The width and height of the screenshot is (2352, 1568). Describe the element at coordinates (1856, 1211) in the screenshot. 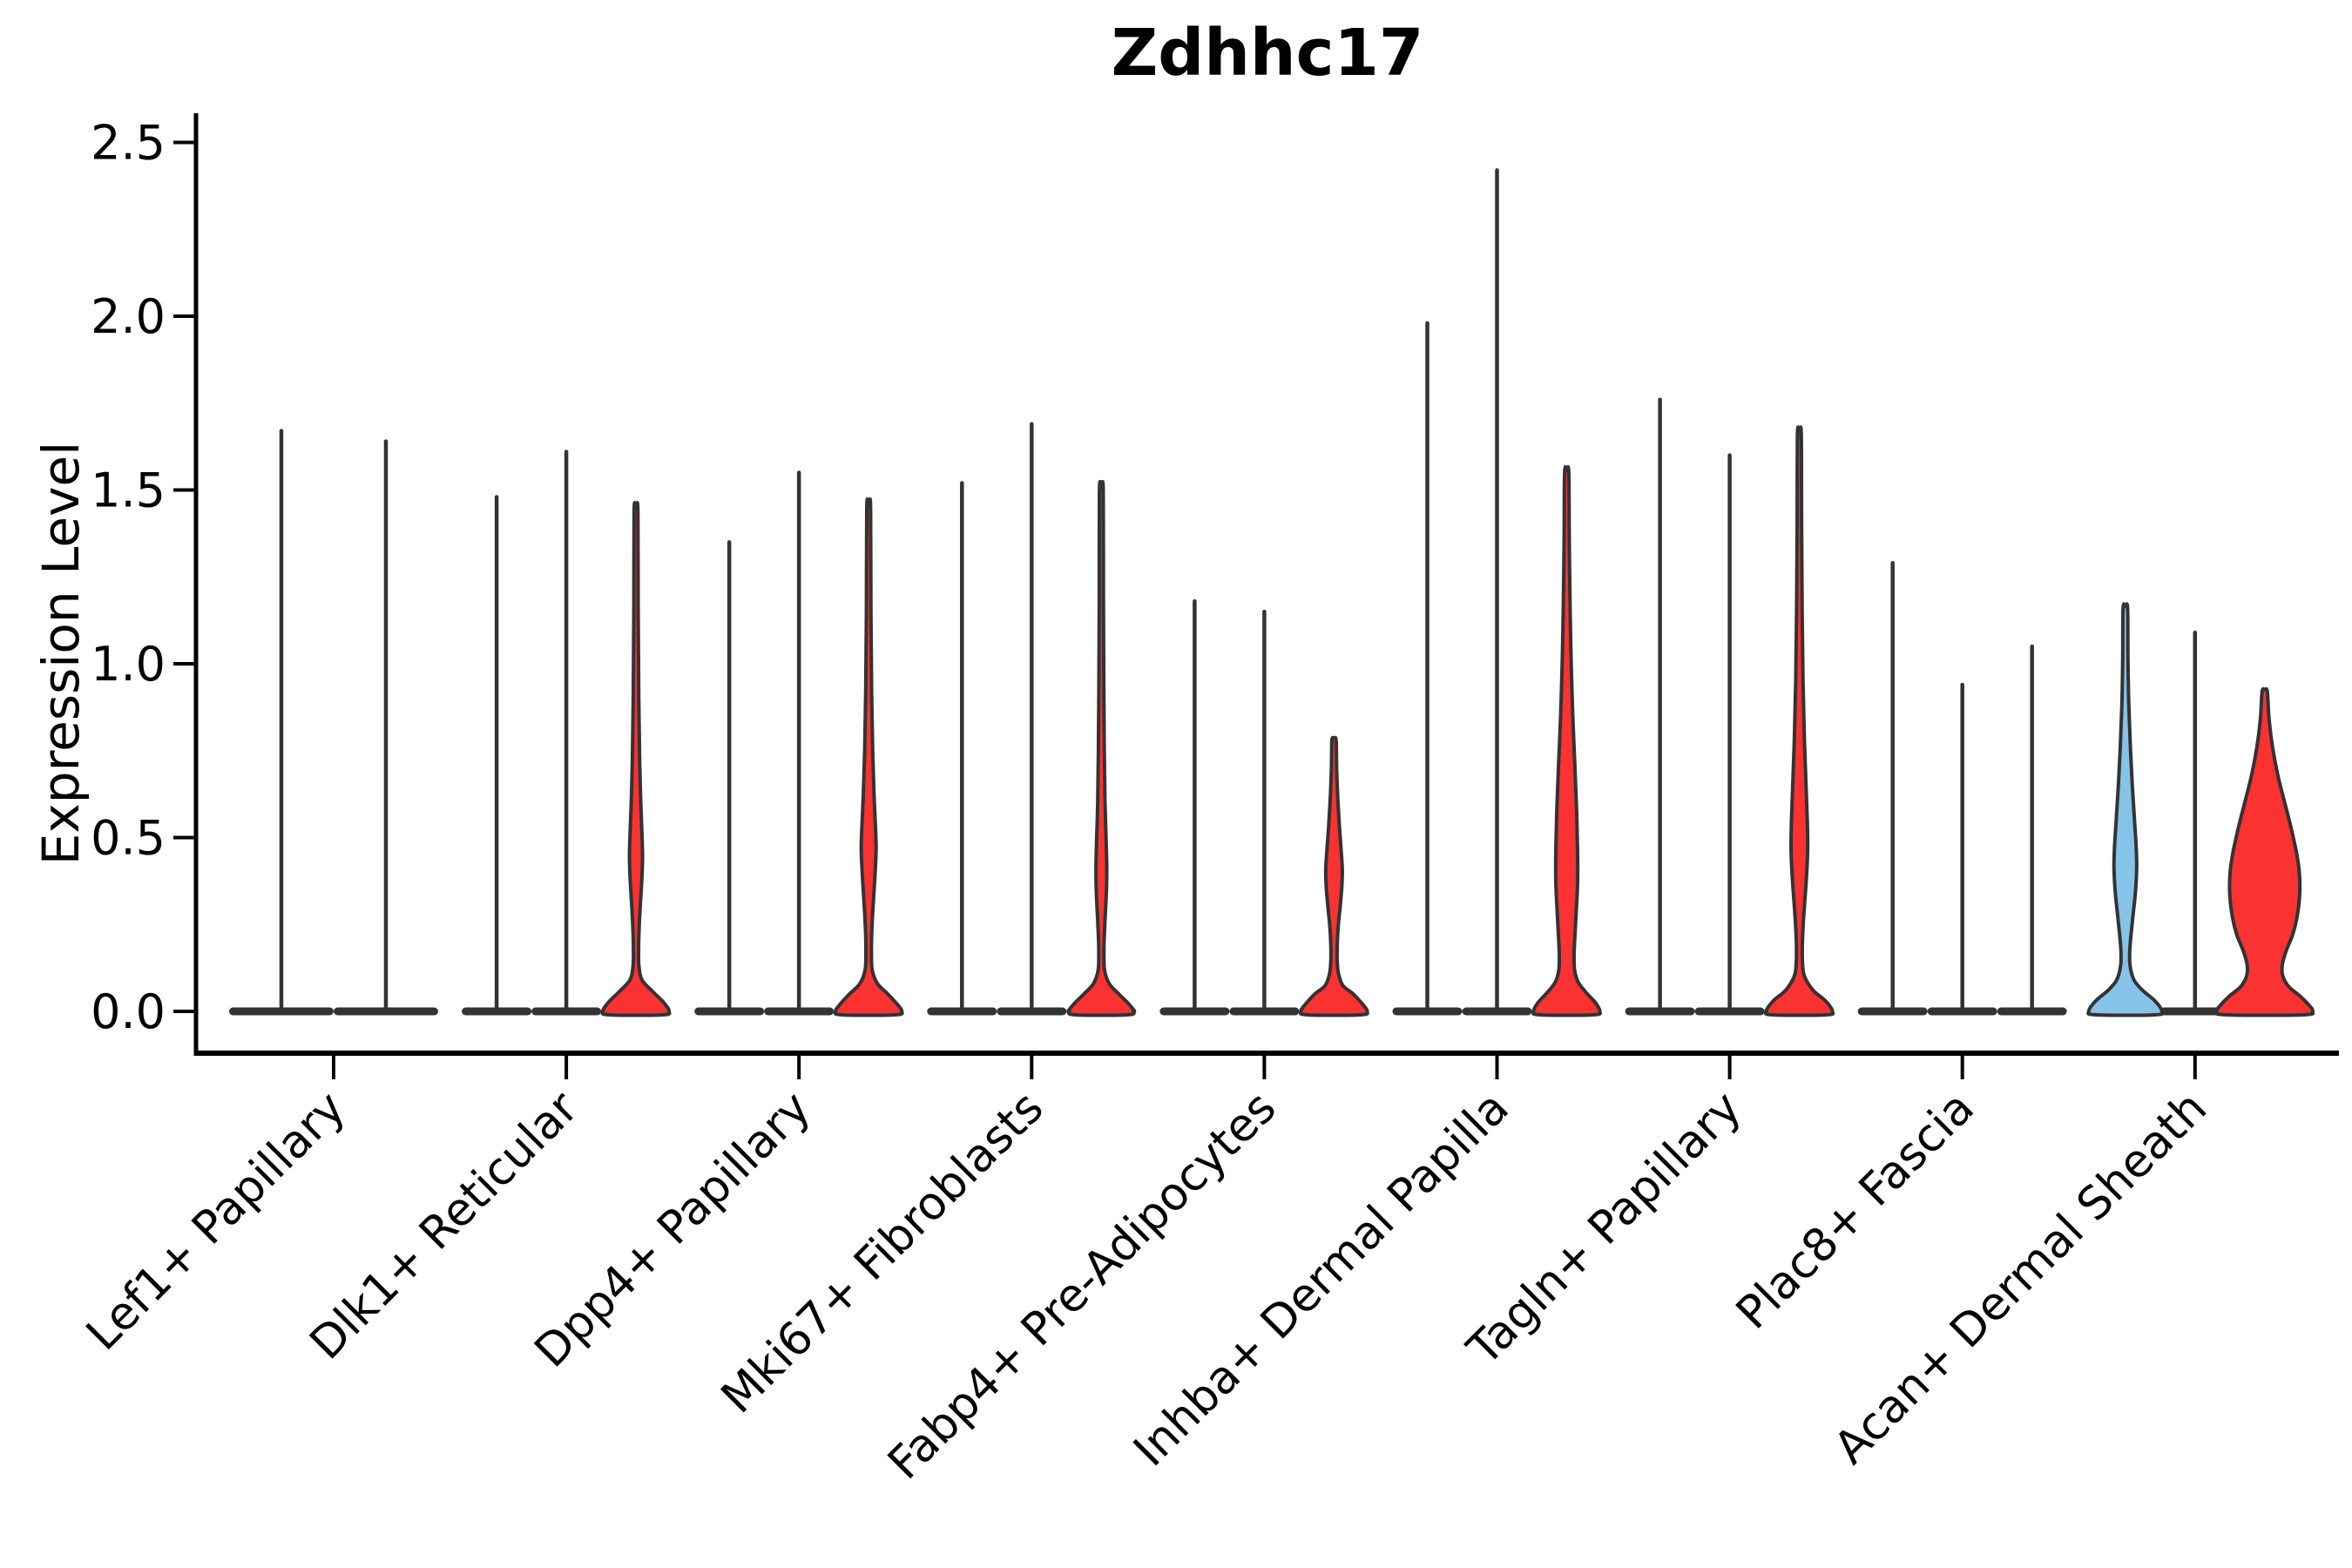

I see `x-tick-label: Plac8+ Fascia` at that location.